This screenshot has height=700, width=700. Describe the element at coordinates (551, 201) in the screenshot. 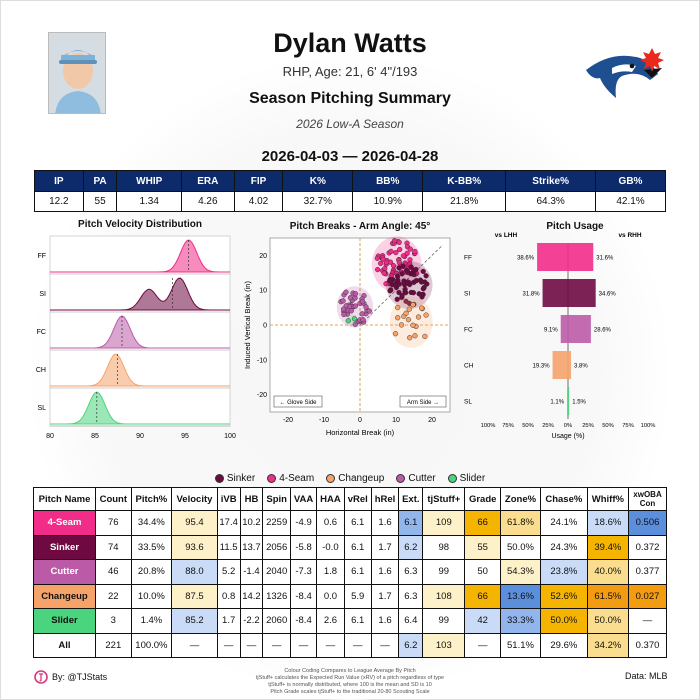

I see `stats-value-cell: 64.3%` at that location.